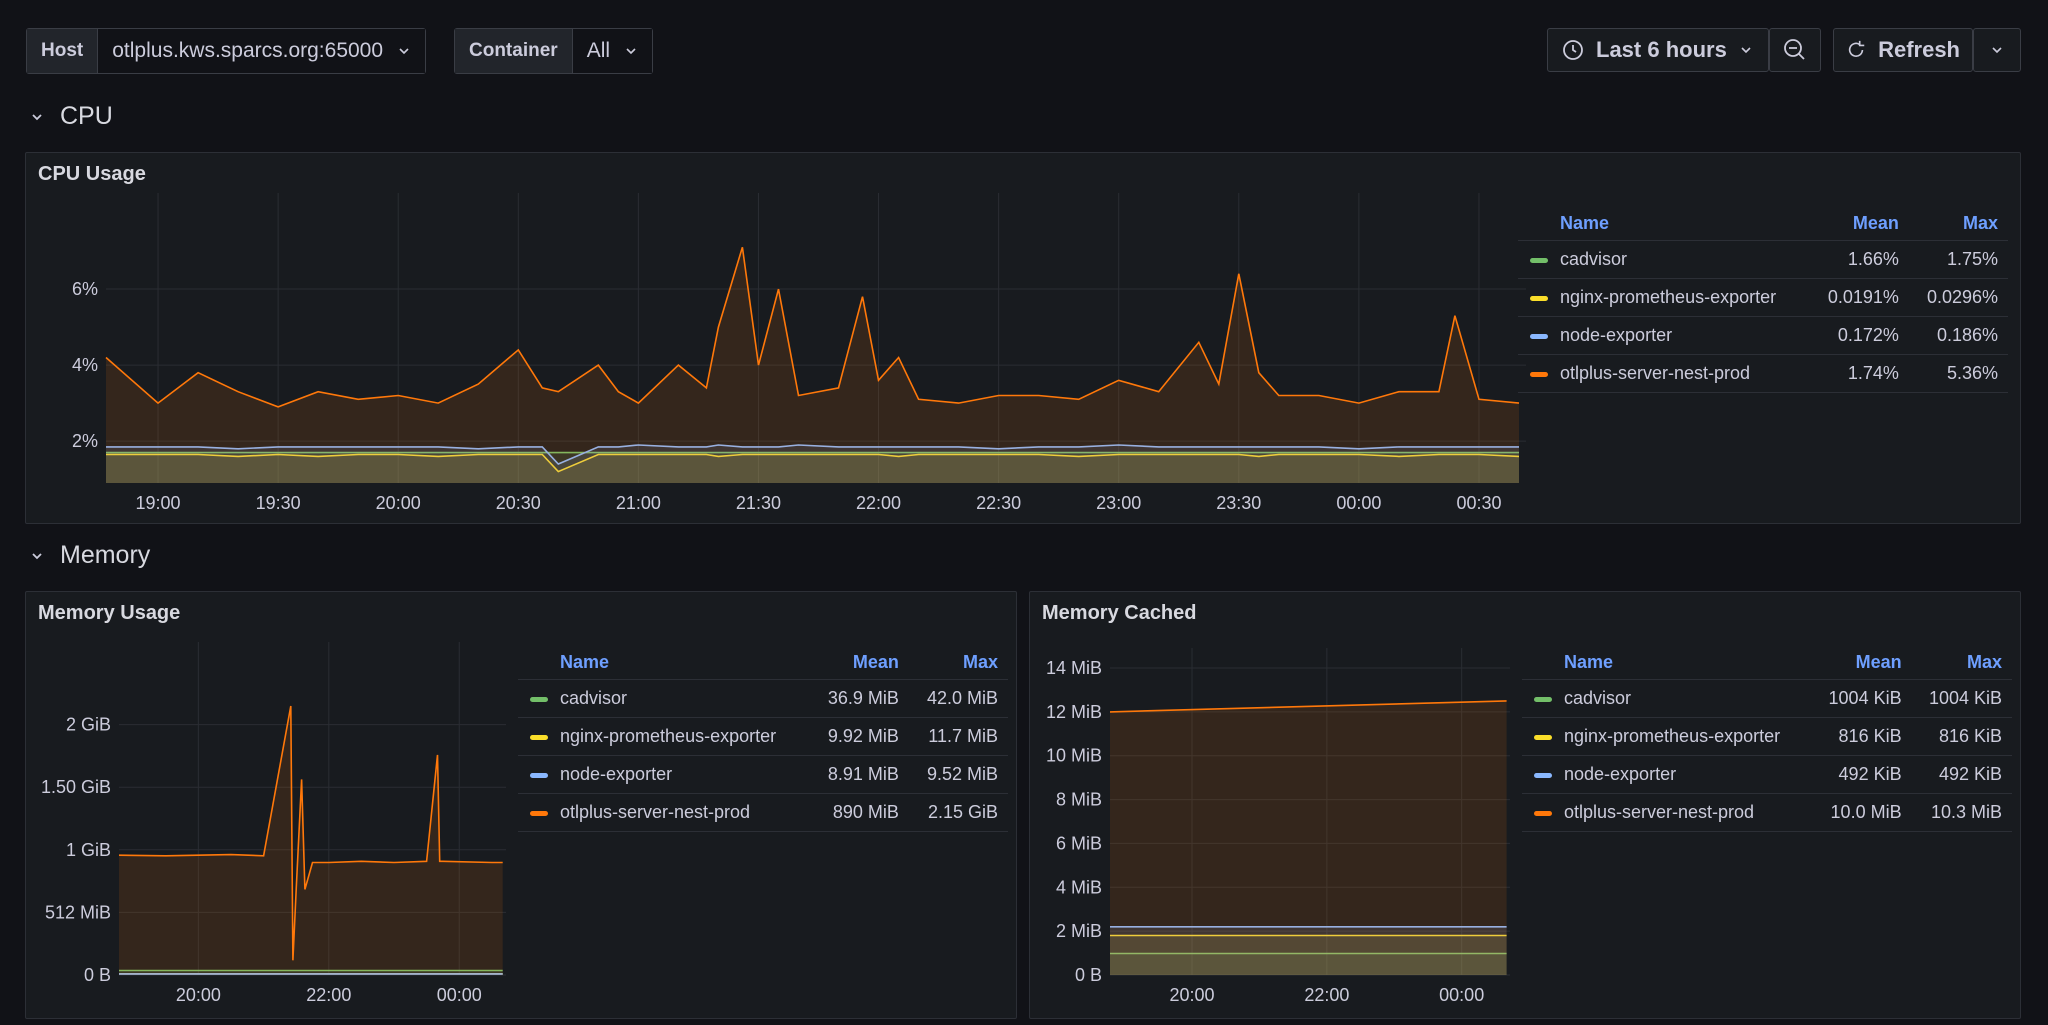  Describe the element at coordinates (85, 289) in the screenshot. I see `y-tick-label: 6%` at that location.